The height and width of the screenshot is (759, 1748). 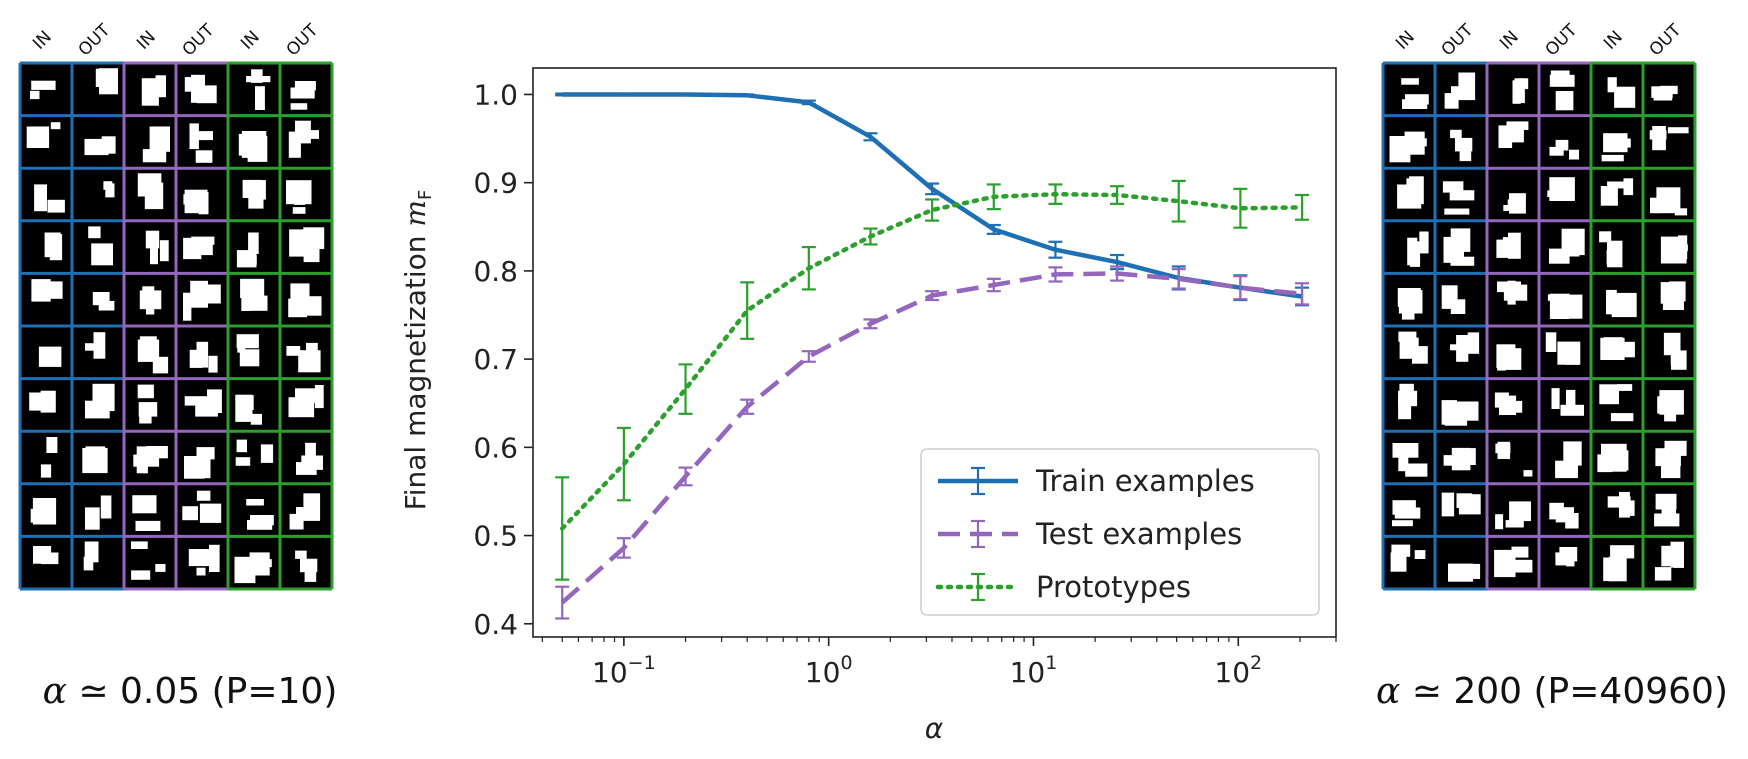 I want to click on right-digit-panel: IN OUT IN OUT IN OUT, so click(x=1539, y=305).